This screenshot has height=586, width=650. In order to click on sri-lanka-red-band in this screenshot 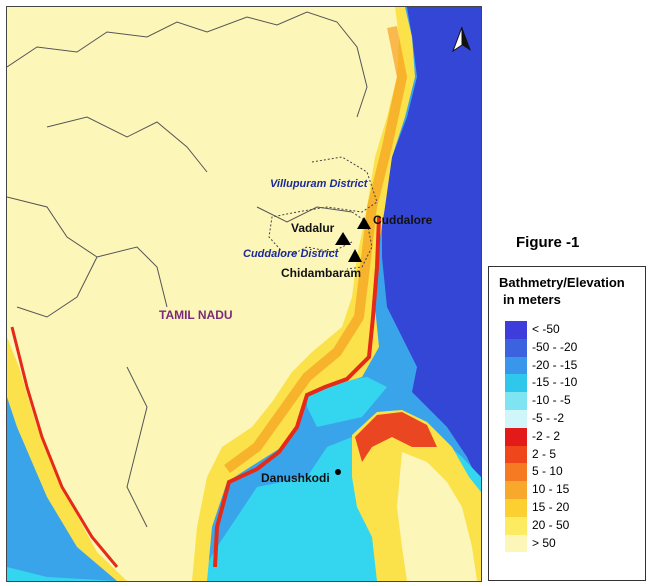, I will do `click(396, 437)`.